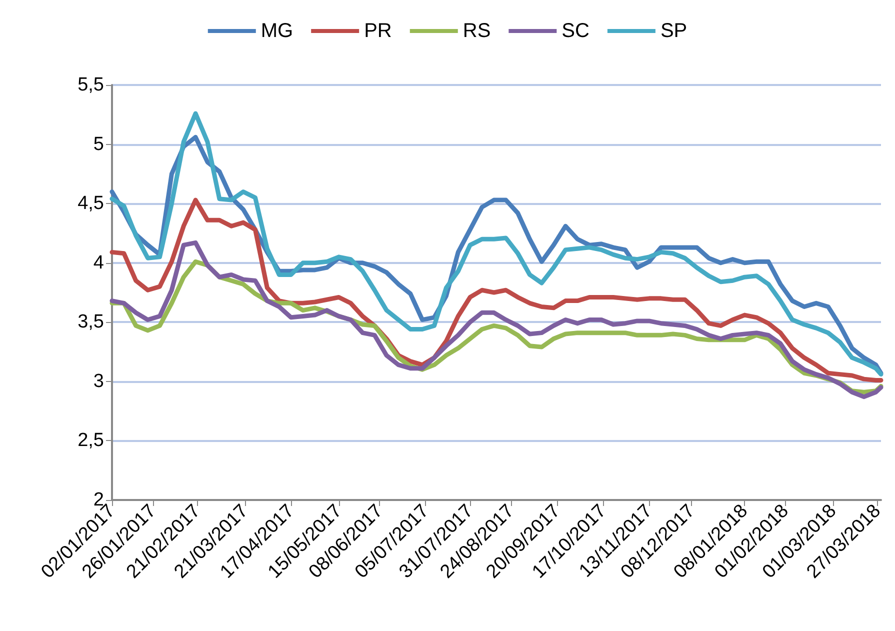  What do you see at coordinates (98, 263) in the screenshot?
I see `y-tick-label: 4` at bounding box center [98, 263].